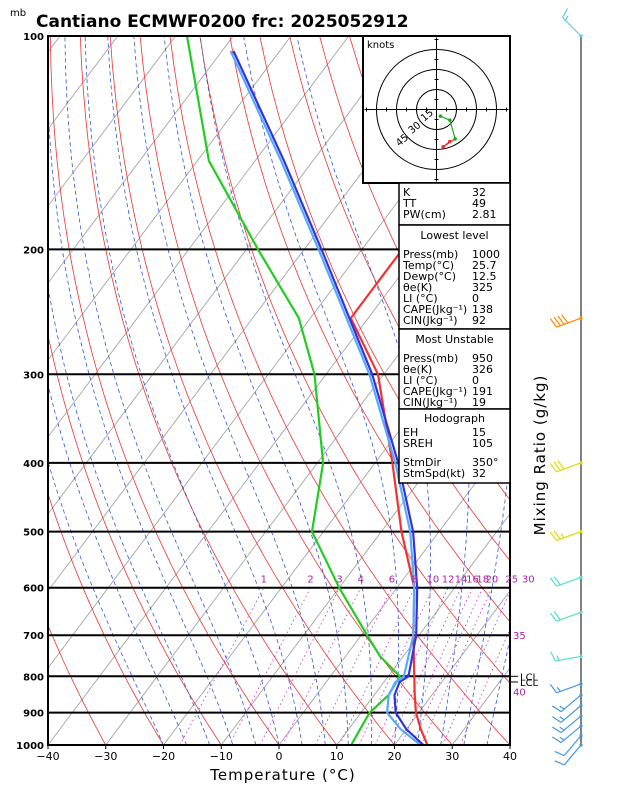  Describe the element at coordinates (221, 756) in the screenshot. I see `temperature-tick-label: −10` at that location.